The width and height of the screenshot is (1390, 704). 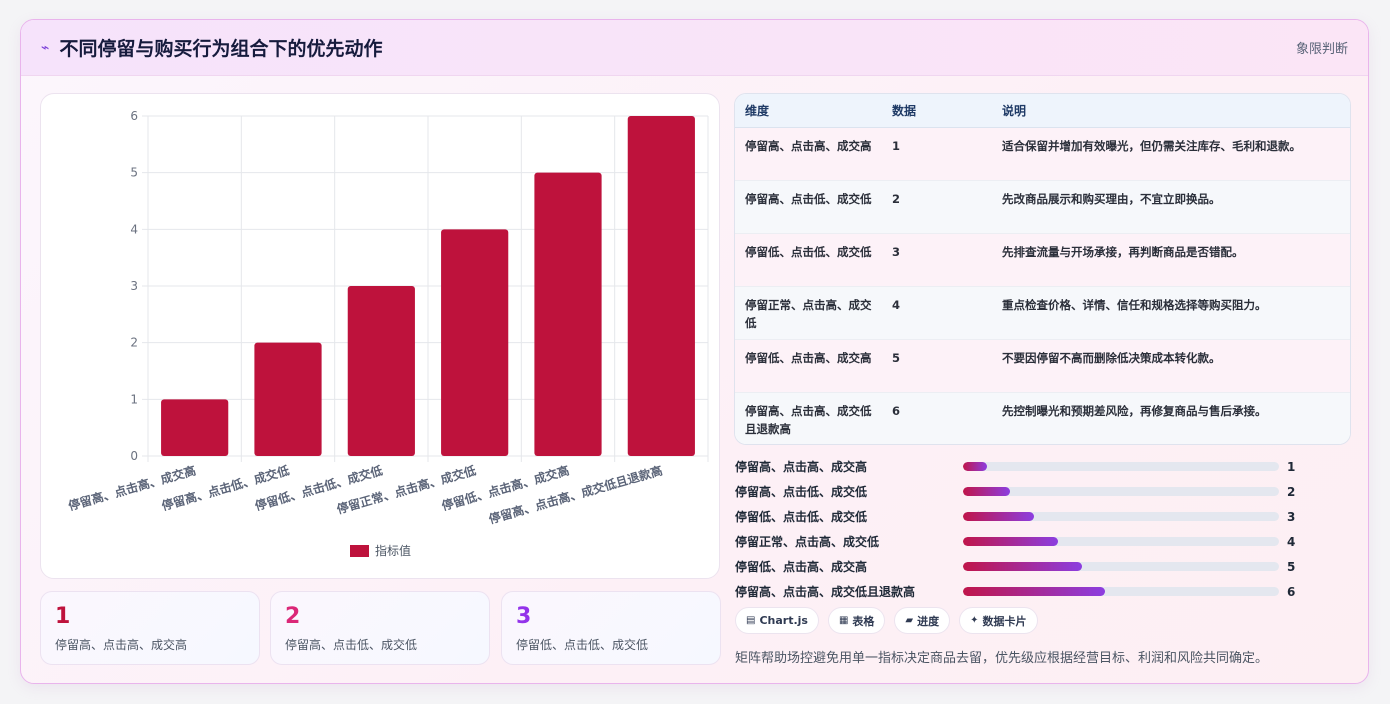 What do you see at coordinates (1321, 49) in the screenshot?
I see `header-tag: 象限判断` at bounding box center [1321, 49].